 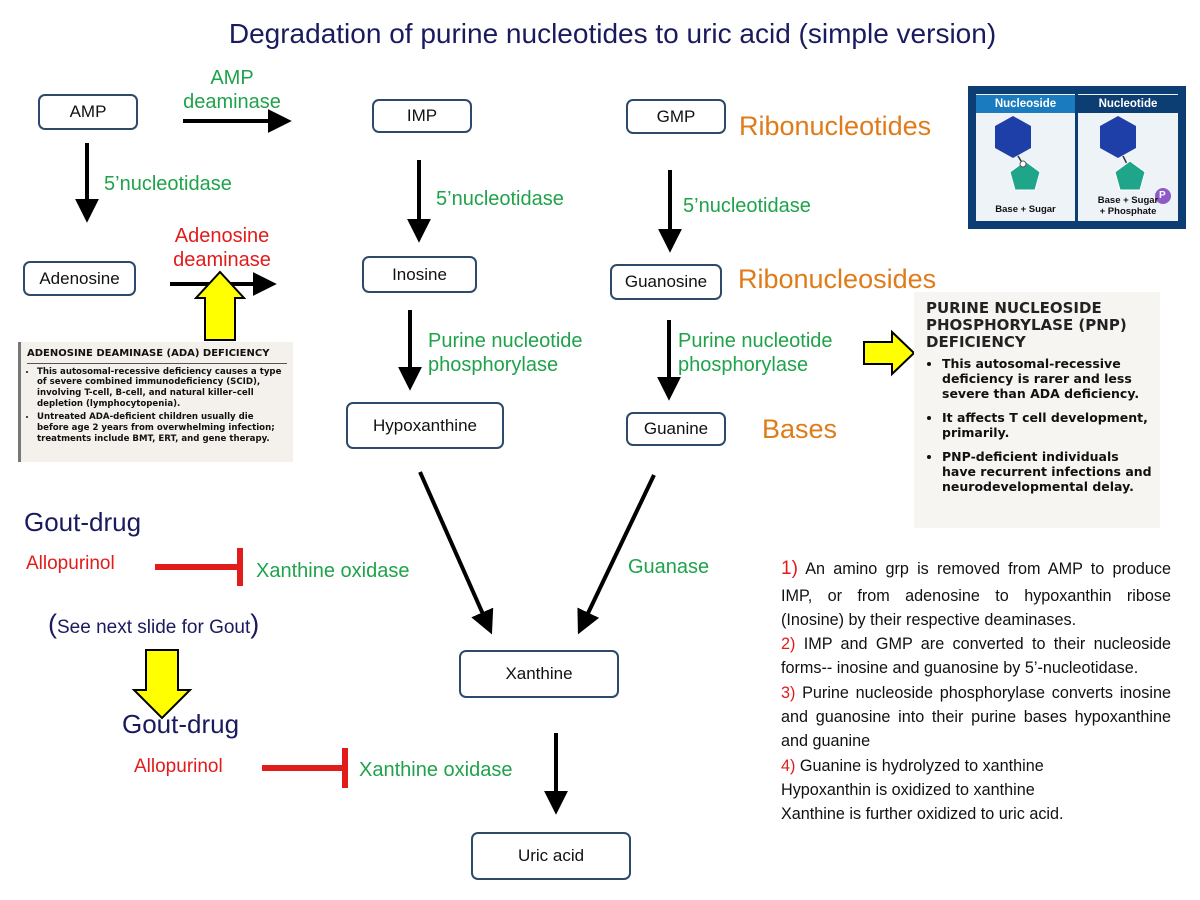 I want to click on ada-panel-heading: ADENOSINE DEAMINASE (ADA) DEFICIENCY, so click(x=157, y=356).